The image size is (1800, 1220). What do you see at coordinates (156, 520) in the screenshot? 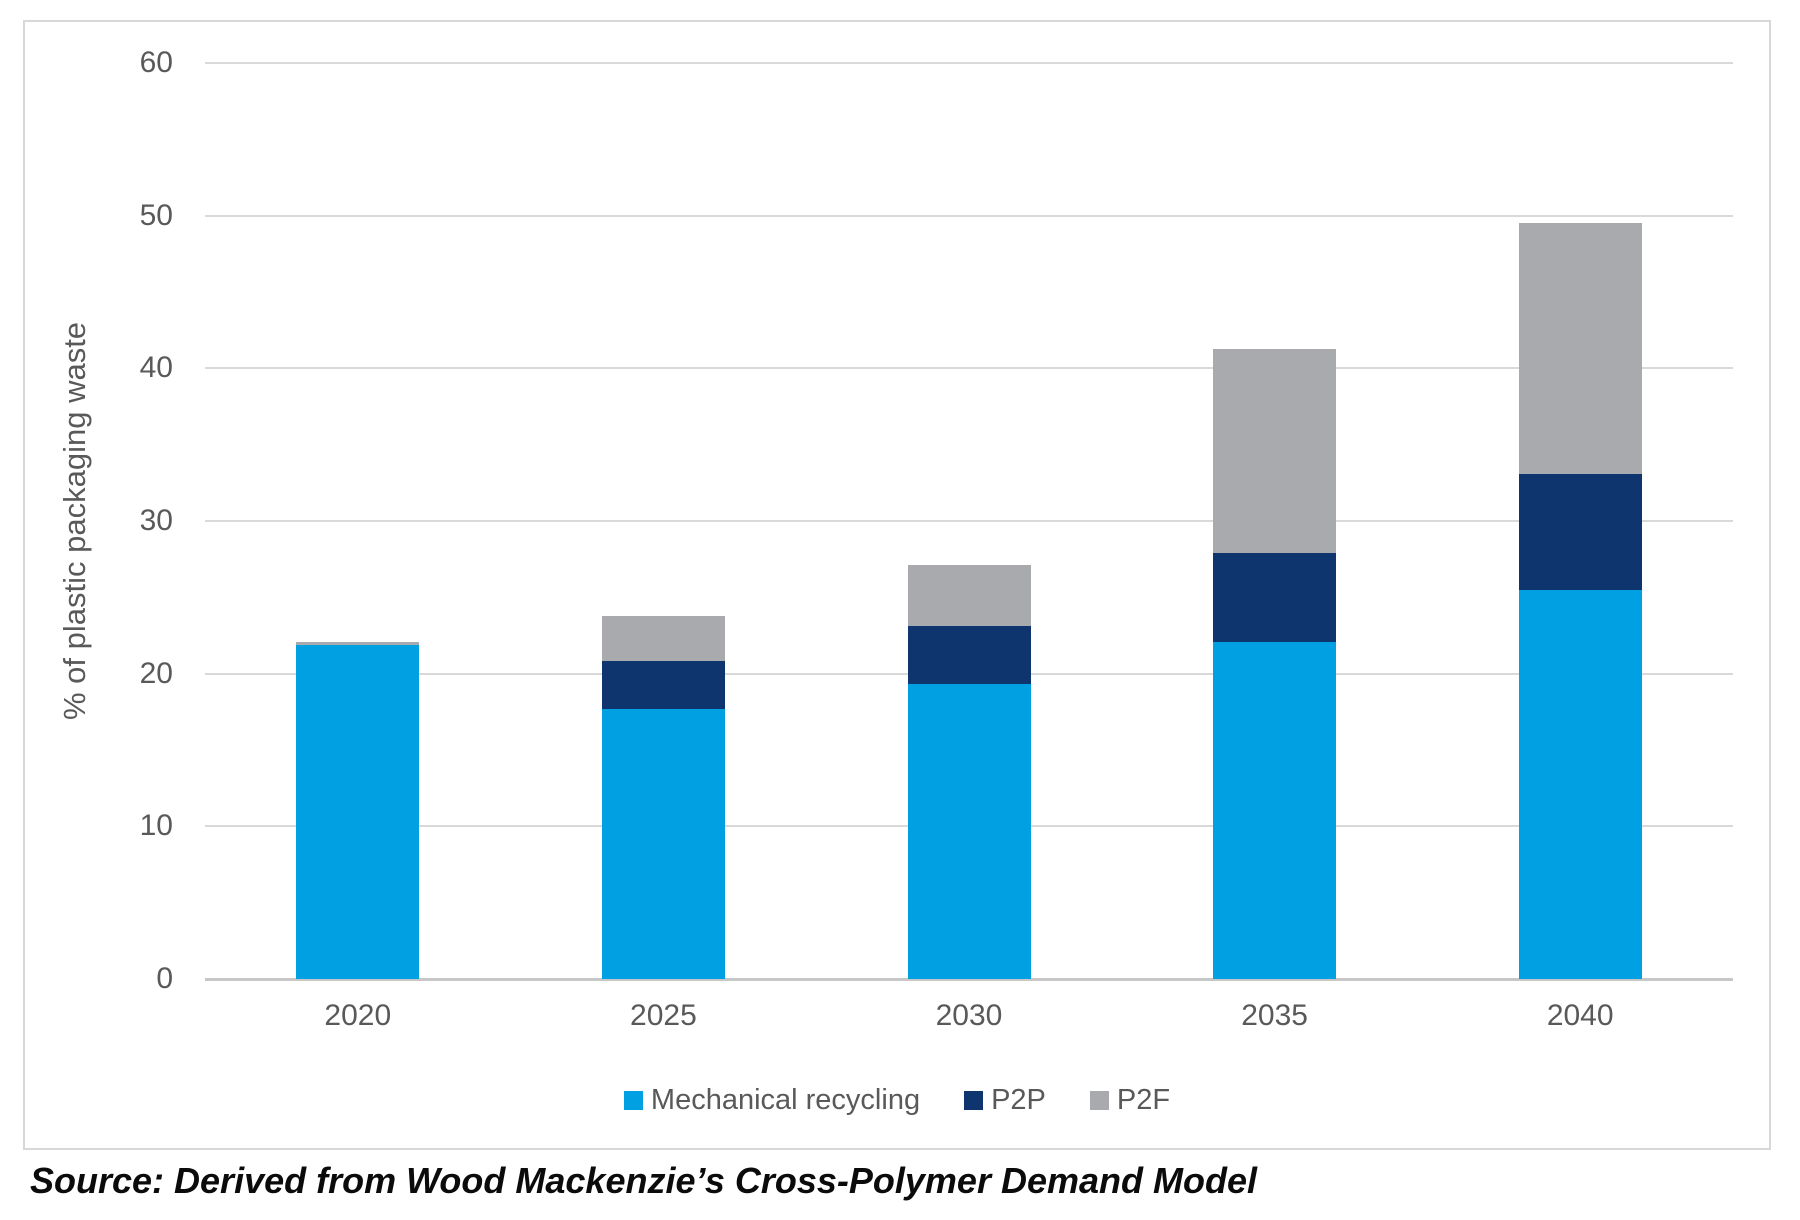
I see `y-tick-label-30: 30` at bounding box center [156, 520].